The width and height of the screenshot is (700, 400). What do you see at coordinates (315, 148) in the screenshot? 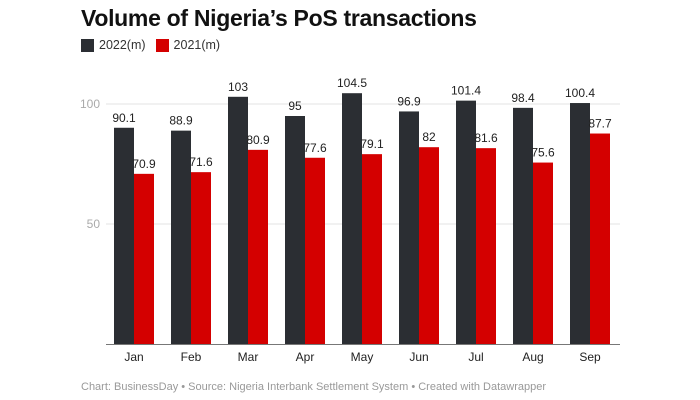
I see `data-label: 77.6` at bounding box center [315, 148].